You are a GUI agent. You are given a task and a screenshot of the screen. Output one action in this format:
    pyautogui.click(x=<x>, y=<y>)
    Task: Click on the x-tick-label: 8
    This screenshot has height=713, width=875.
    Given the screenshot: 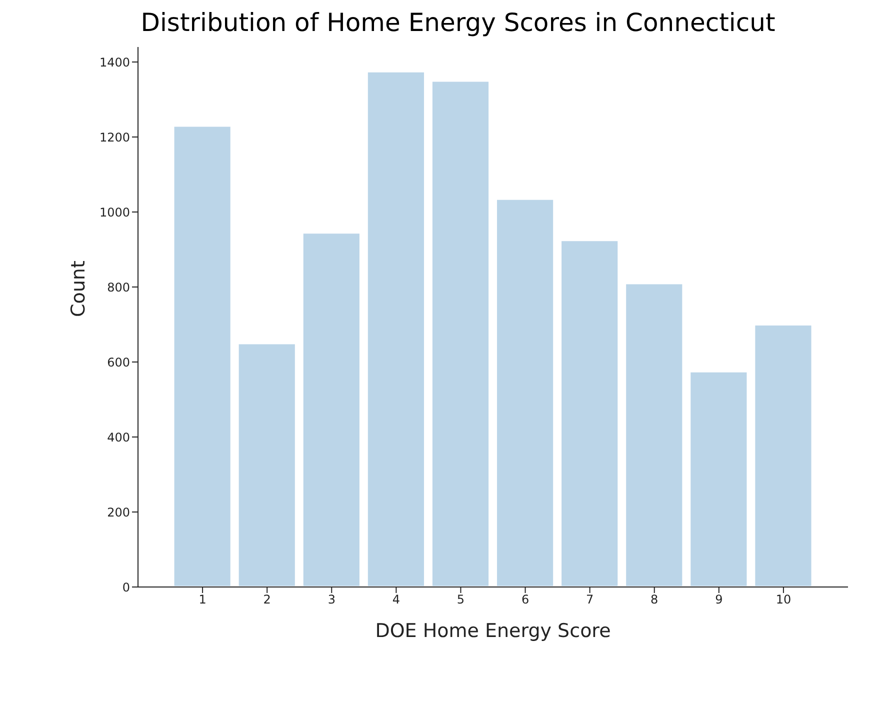 What is the action you would take?
    pyautogui.click(x=654, y=599)
    